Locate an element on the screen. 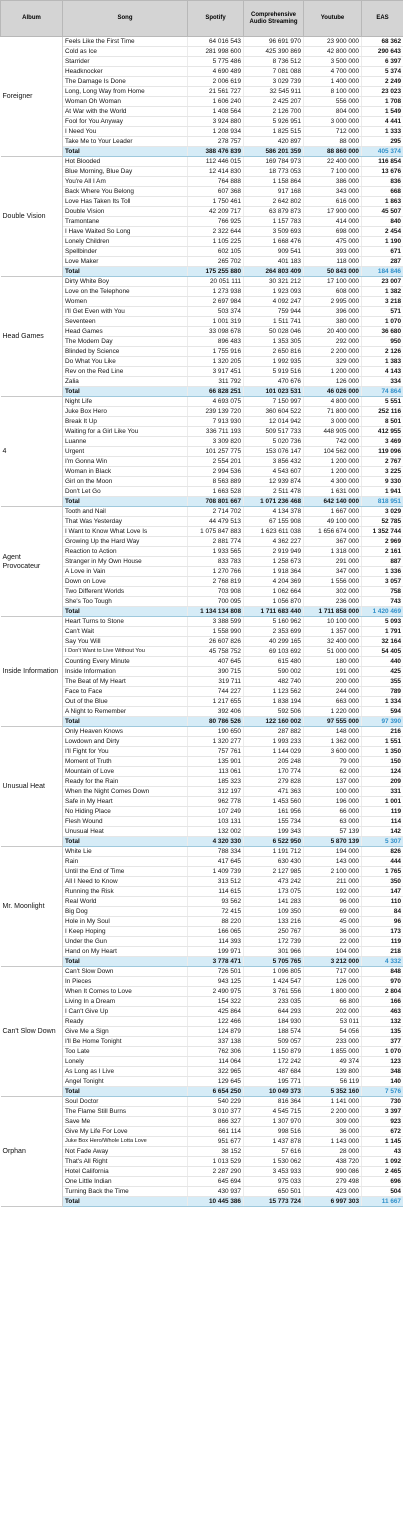 The width and height of the screenshot is (403, 1536). spotify-cell: 540 229 is located at coordinates (215, 1101).